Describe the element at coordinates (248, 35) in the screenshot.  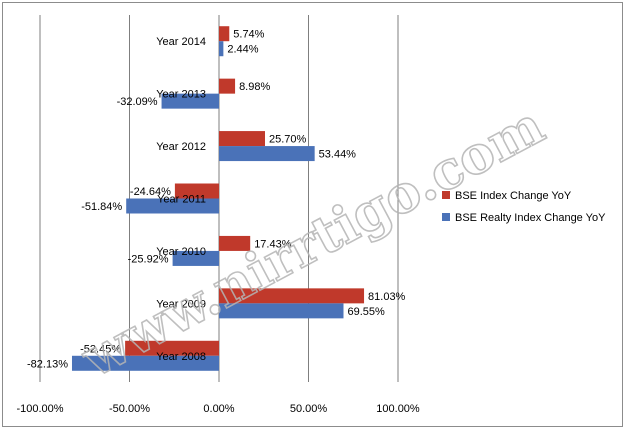
I see `data-label: 5.74%` at that location.